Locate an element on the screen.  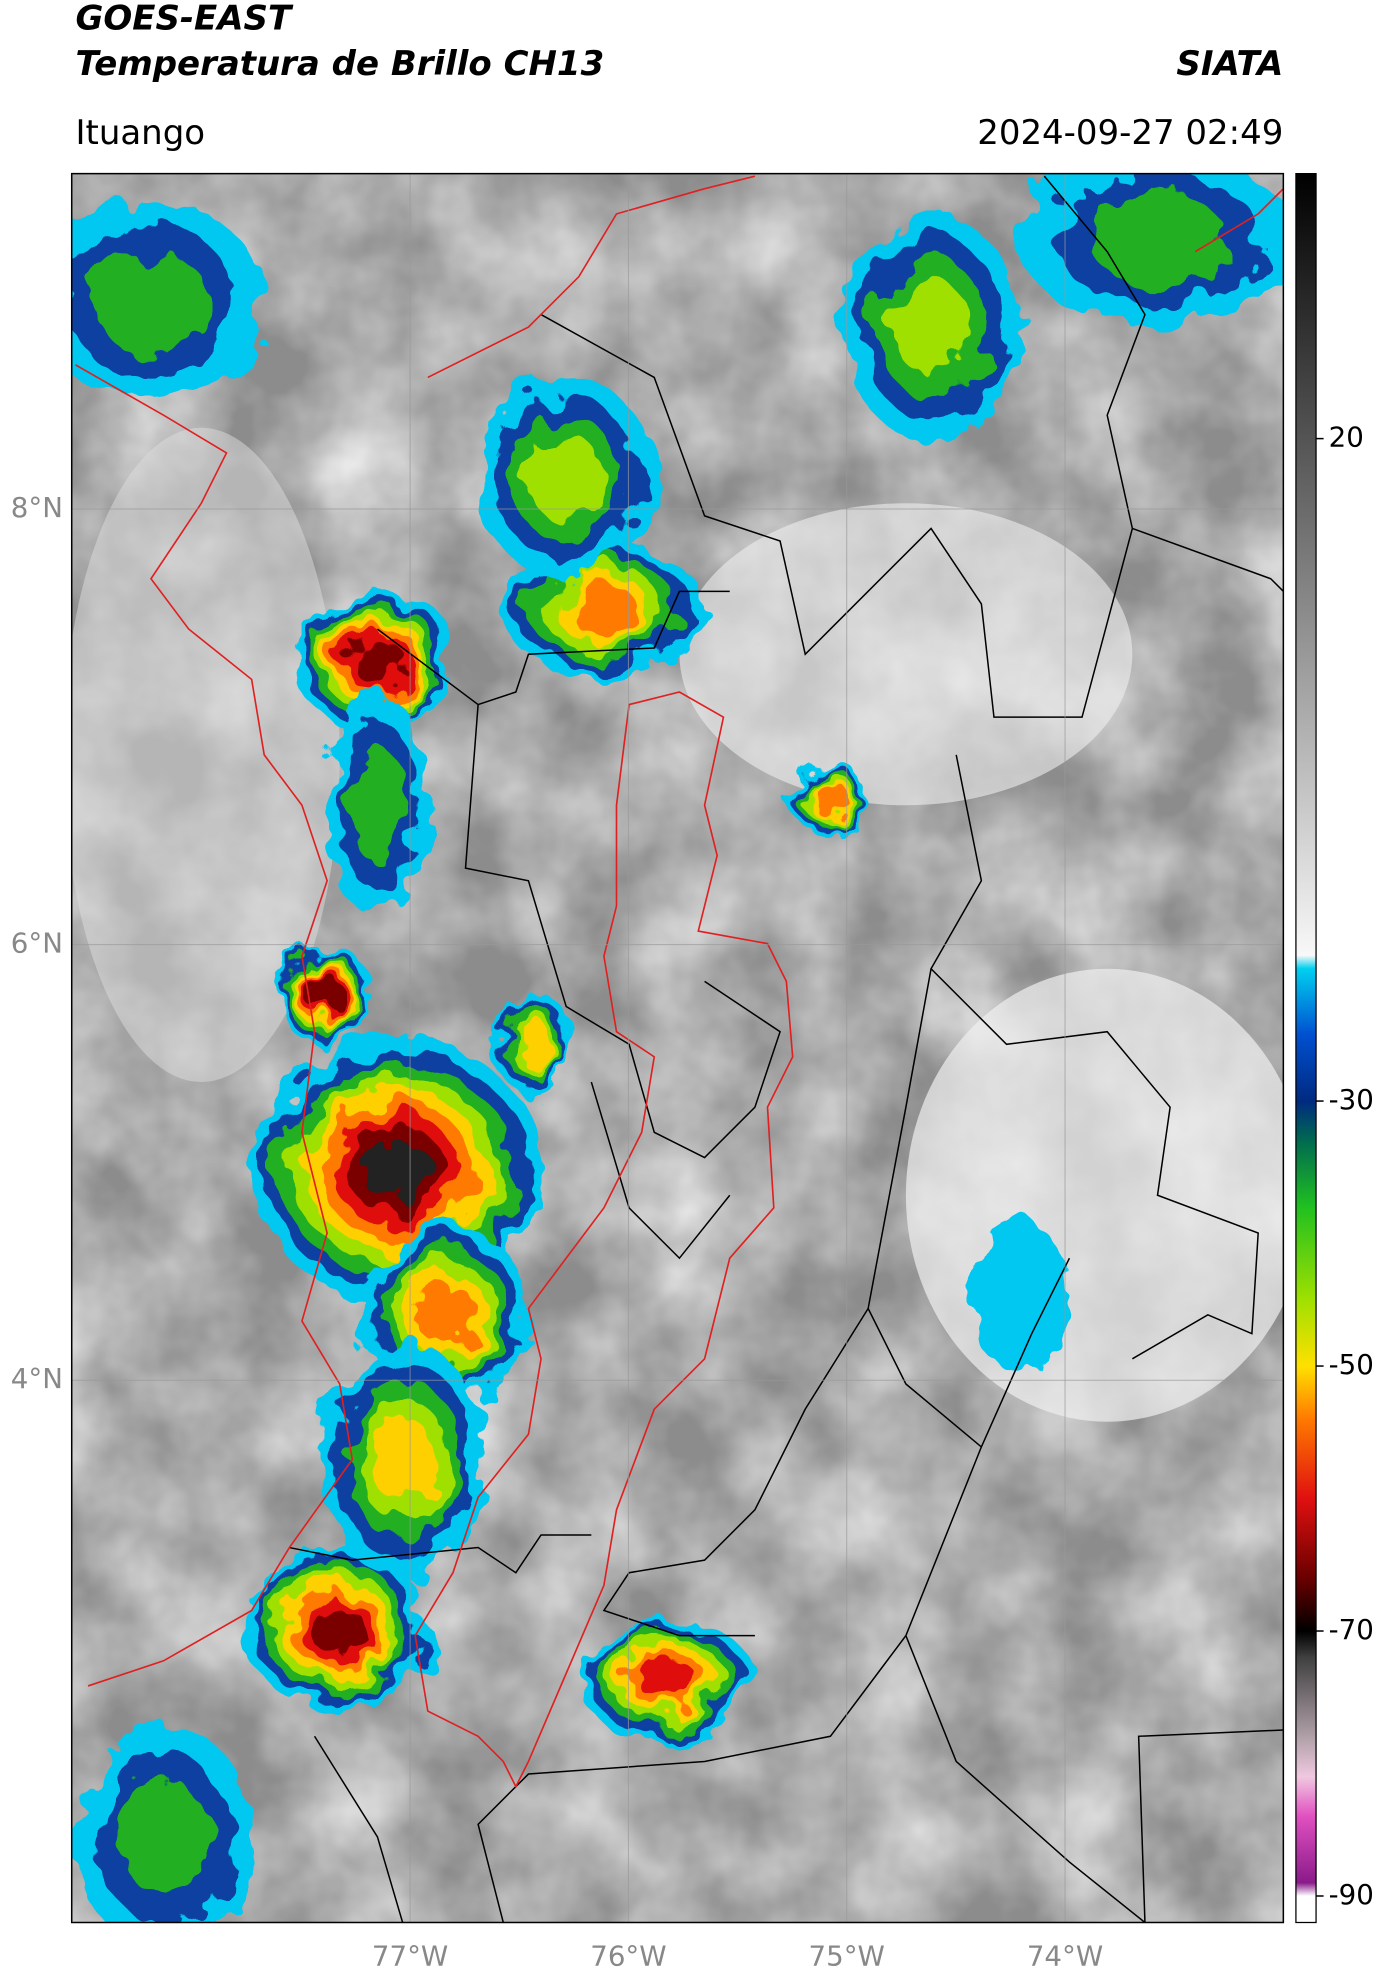
colorbar-tick-label: -50 is located at coordinates (1351, 1364).